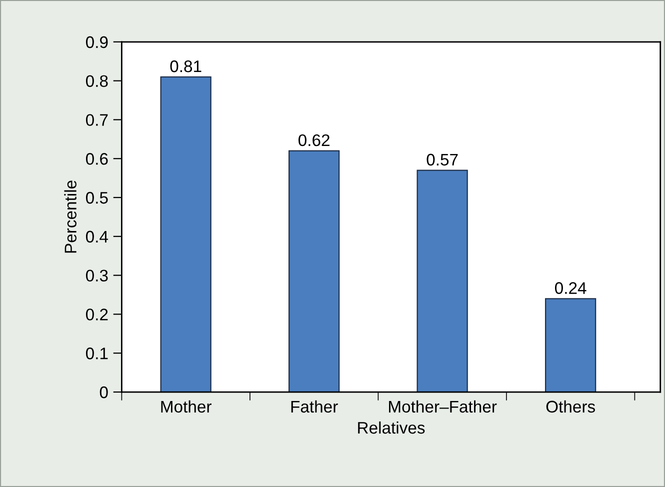  Describe the element at coordinates (443, 406) in the screenshot. I see `x-tick-label: Mother–Father` at that location.